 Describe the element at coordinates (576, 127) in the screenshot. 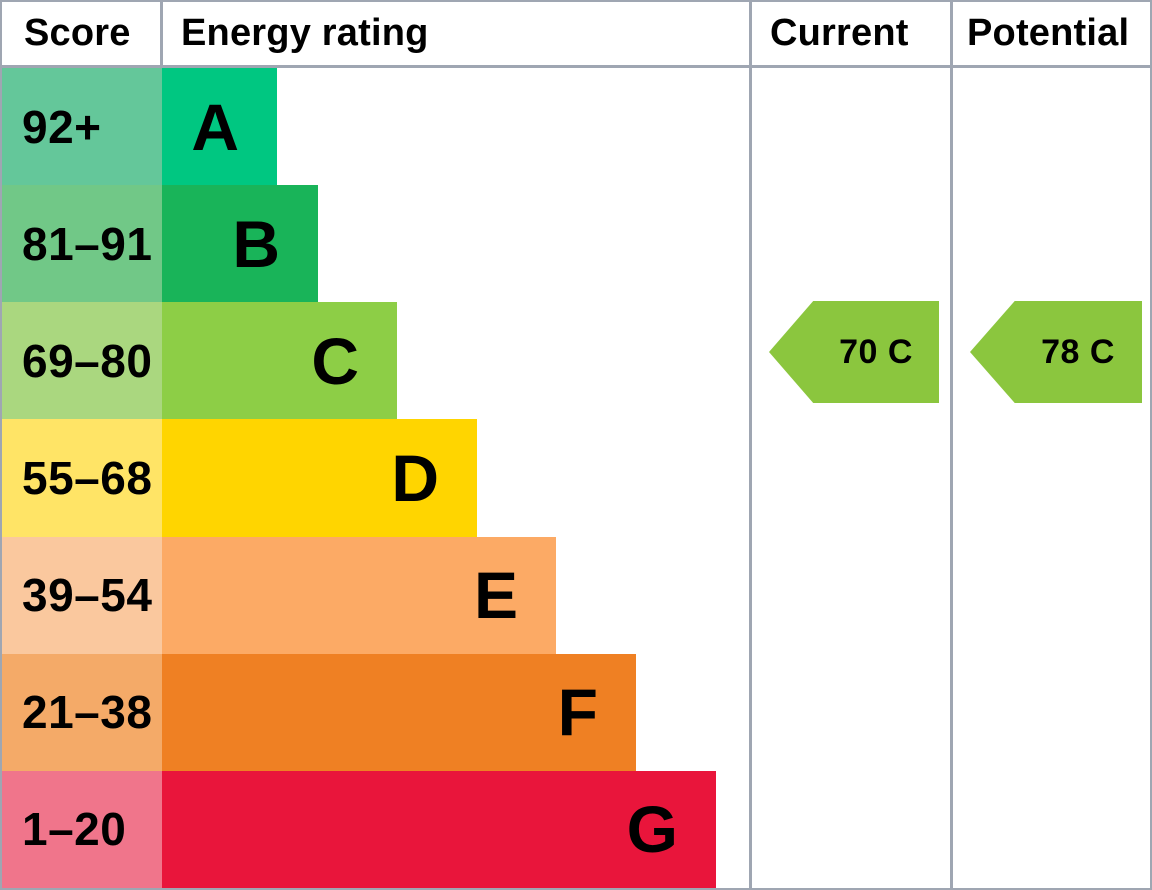

I see `band-row-a: 92+ A` at that location.